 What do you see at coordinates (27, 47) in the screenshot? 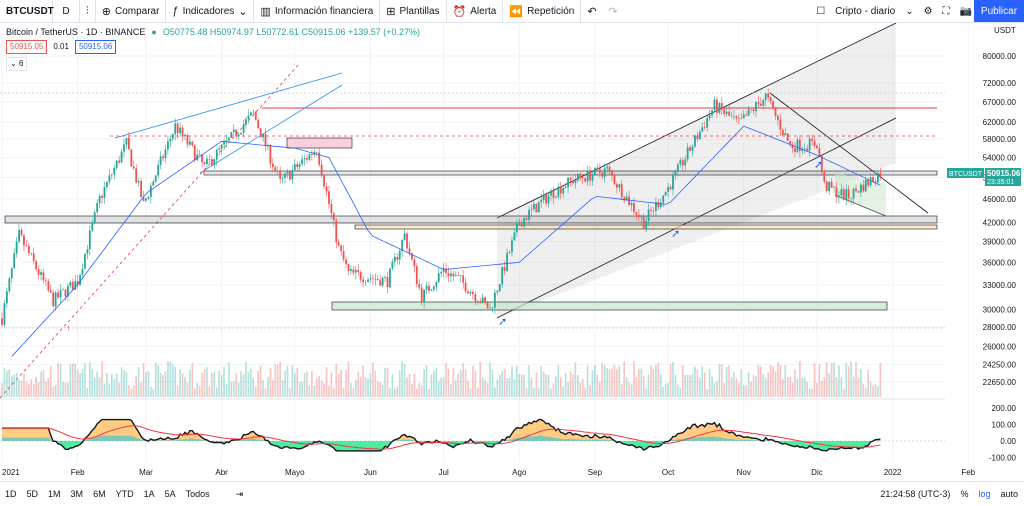
I see `sell-price: 50915.05` at bounding box center [27, 47].